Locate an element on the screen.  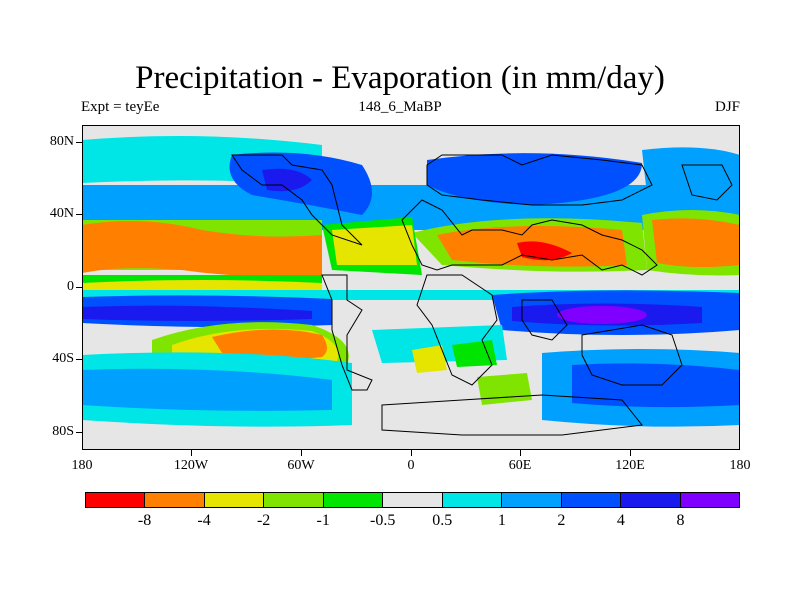
plot-title: Precipitation - Evaporation (in mm/day) is located at coordinates (400, 78).